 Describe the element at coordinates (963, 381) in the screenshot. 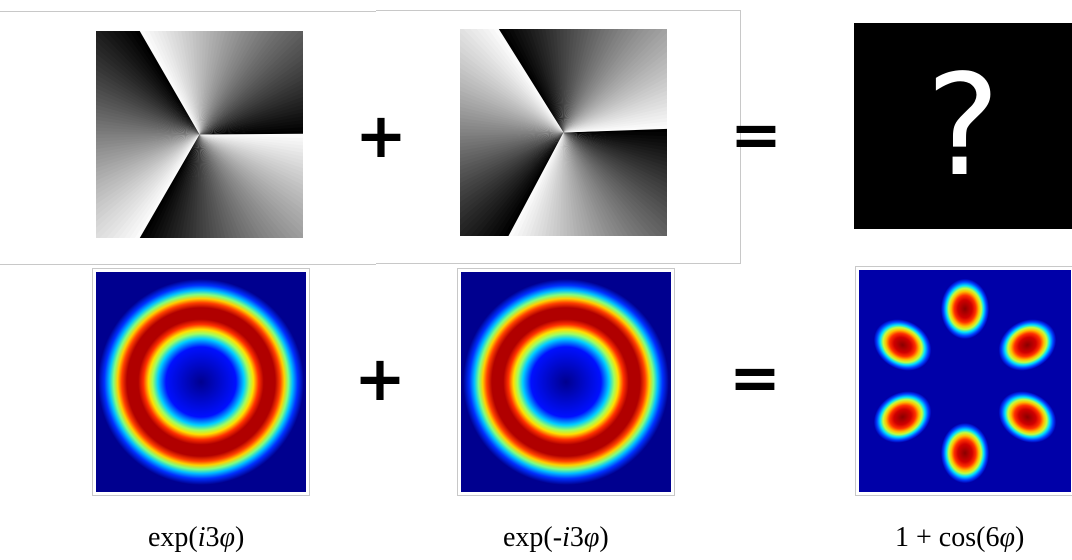

I see `intensity-map-sum` at that location.